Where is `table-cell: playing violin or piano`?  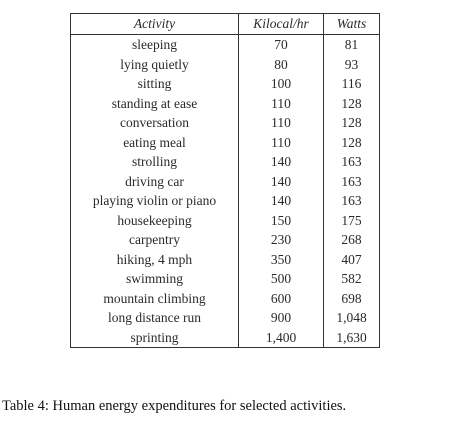 table-cell: playing violin or piano is located at coordinates (154, 201).